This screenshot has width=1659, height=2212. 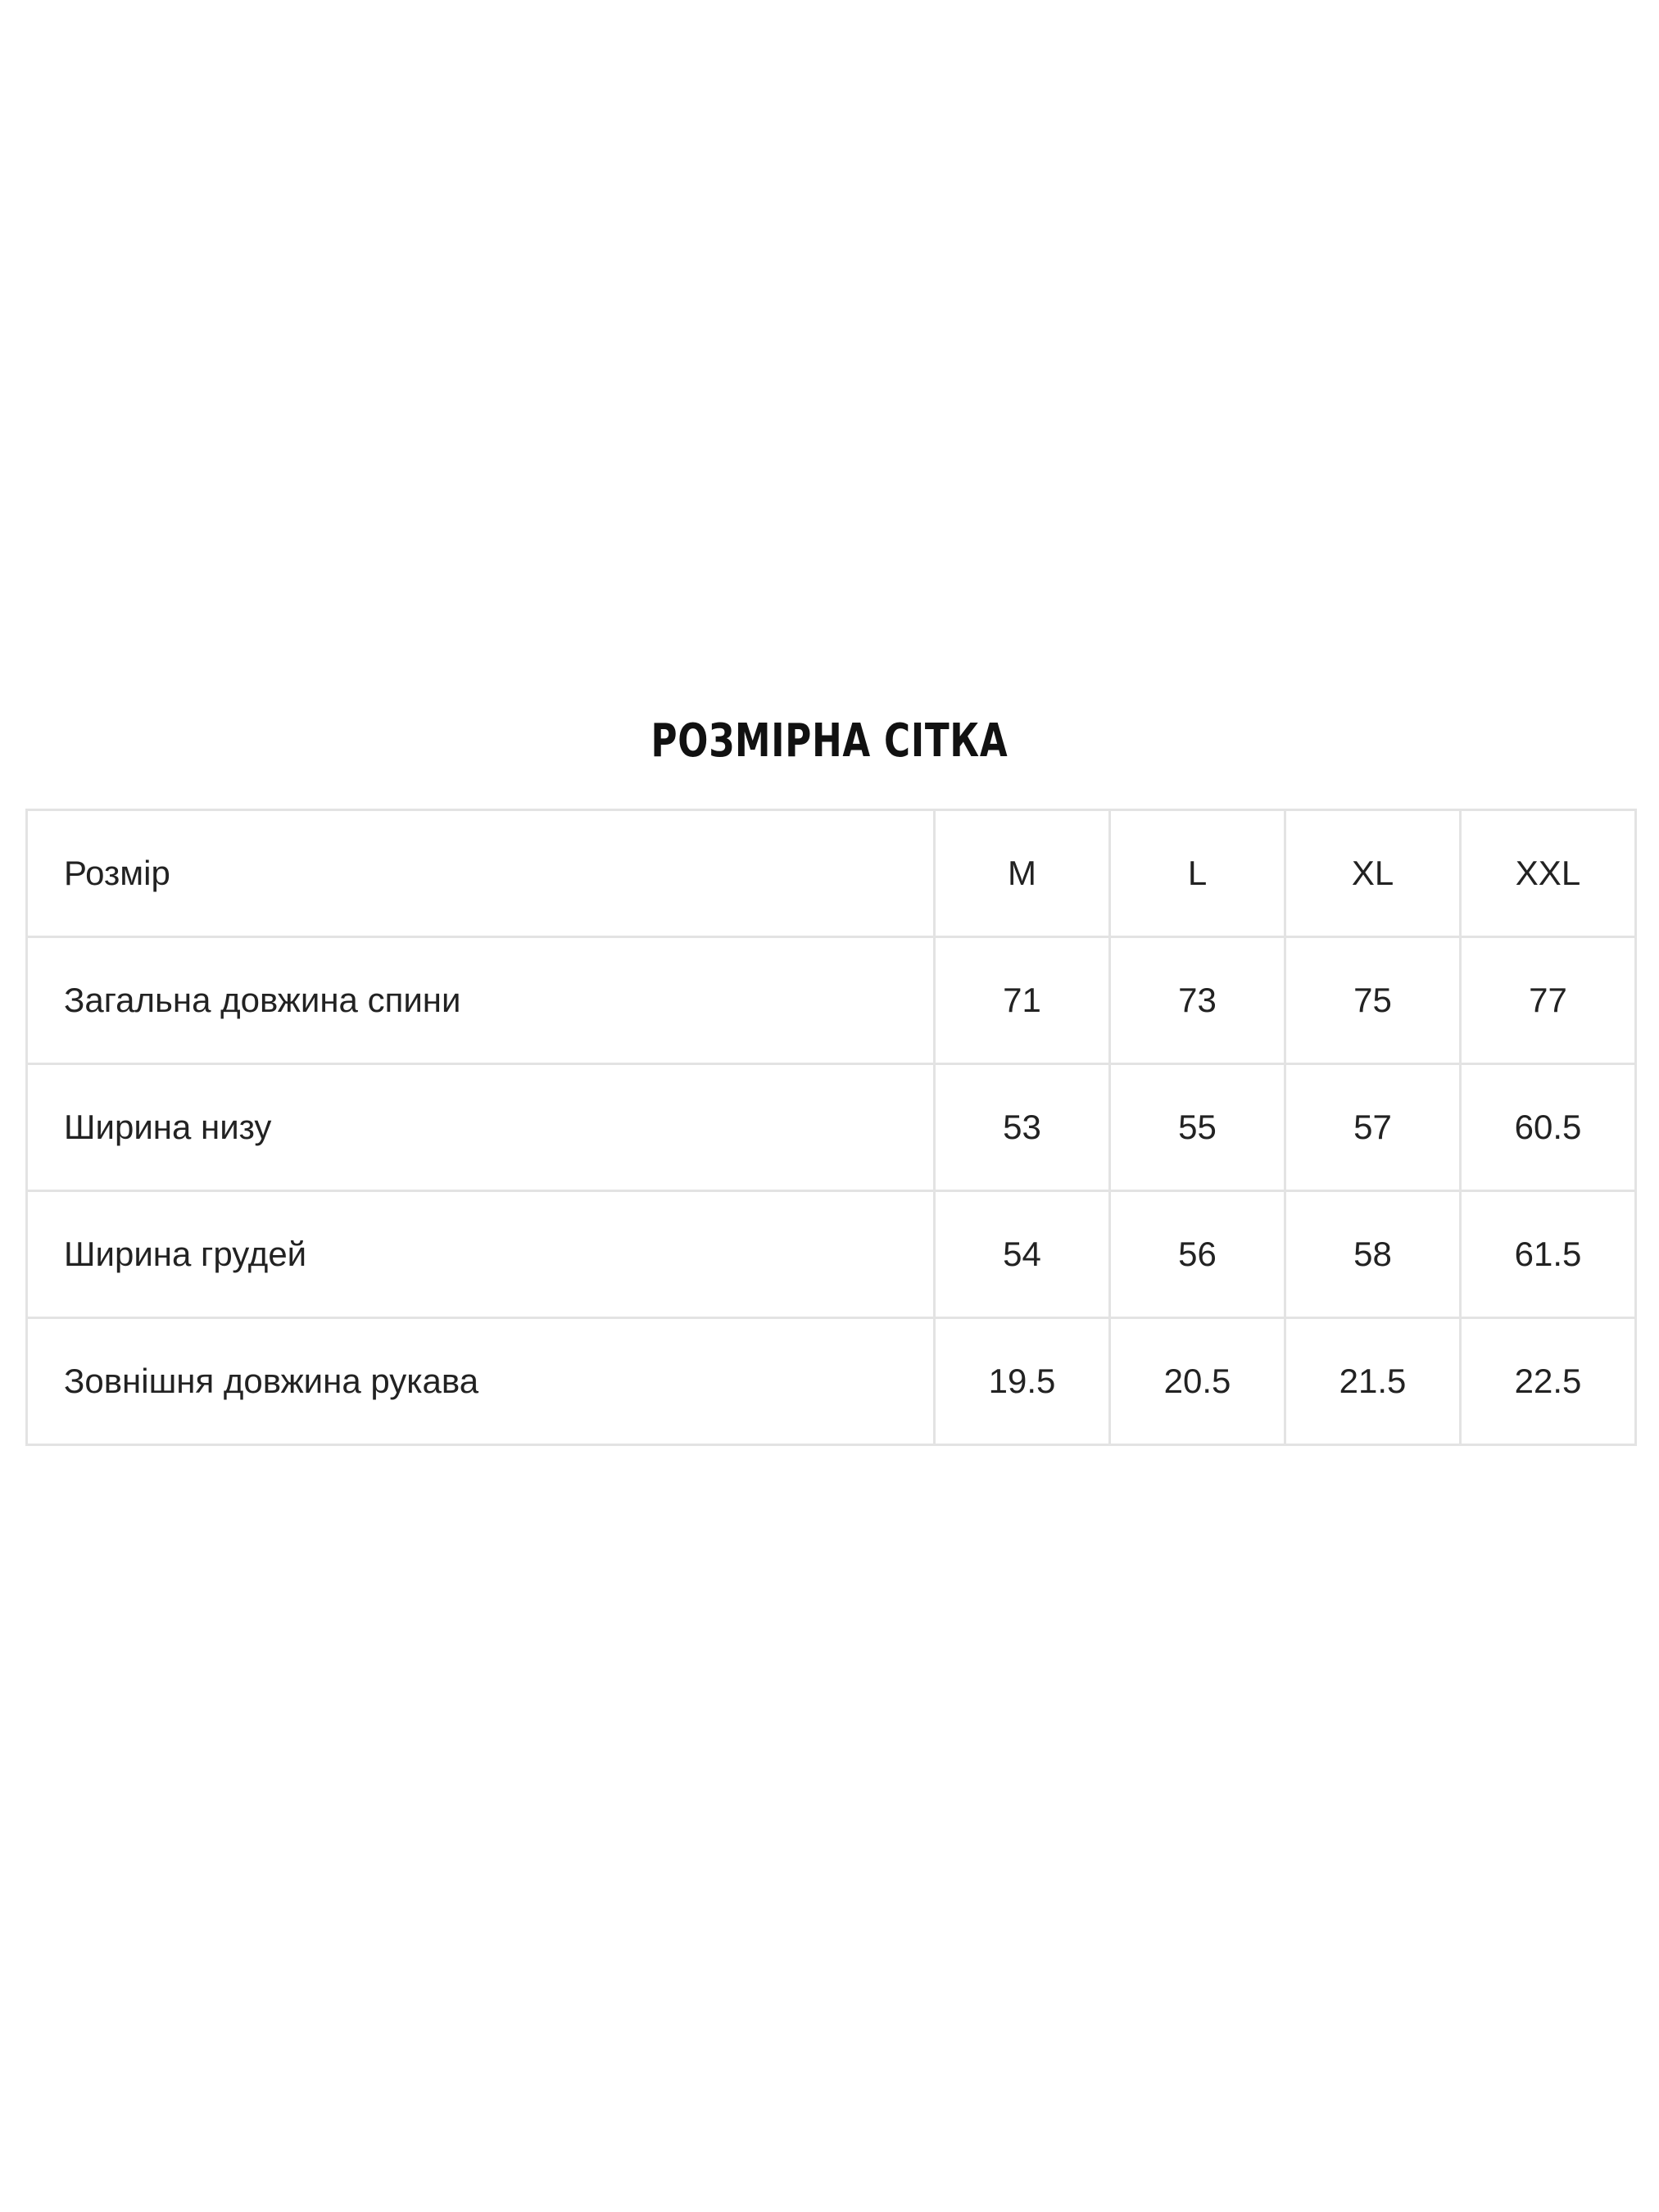 I want to click on header-size: M, so click(x=1022, y=873).